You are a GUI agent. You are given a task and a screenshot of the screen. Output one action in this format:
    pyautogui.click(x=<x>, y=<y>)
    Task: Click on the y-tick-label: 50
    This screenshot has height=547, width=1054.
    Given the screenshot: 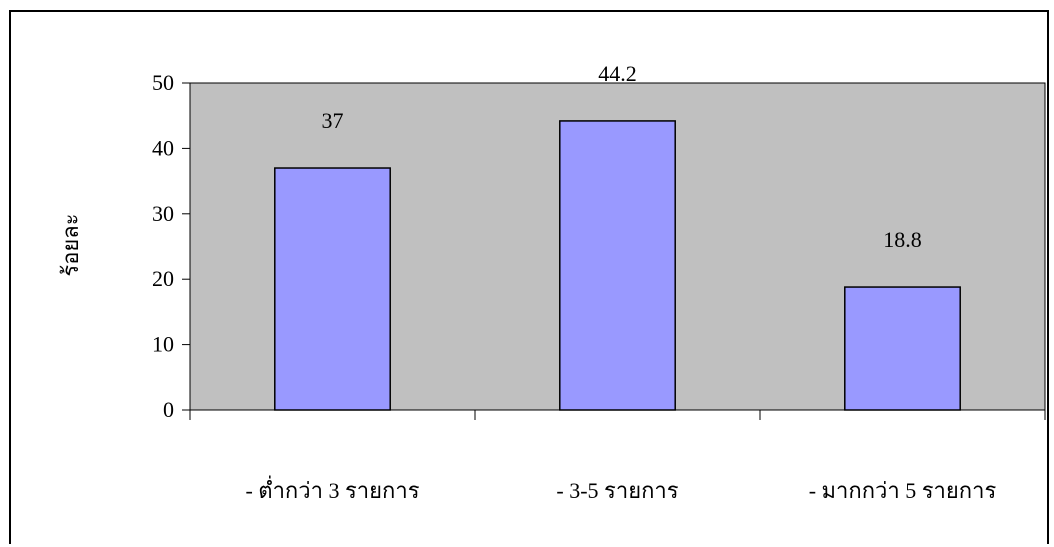 What is the action you would take?
    pyautogui.click(x=163, y=82)
    